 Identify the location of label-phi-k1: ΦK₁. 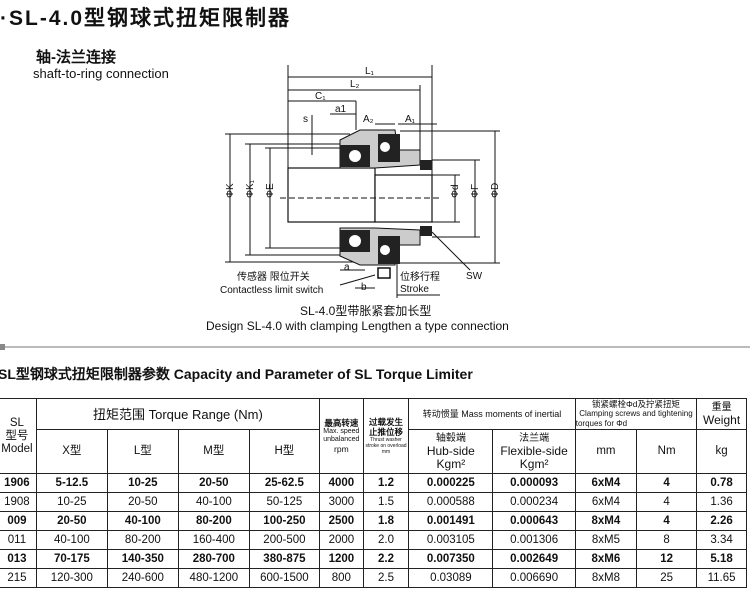
(250, 188).